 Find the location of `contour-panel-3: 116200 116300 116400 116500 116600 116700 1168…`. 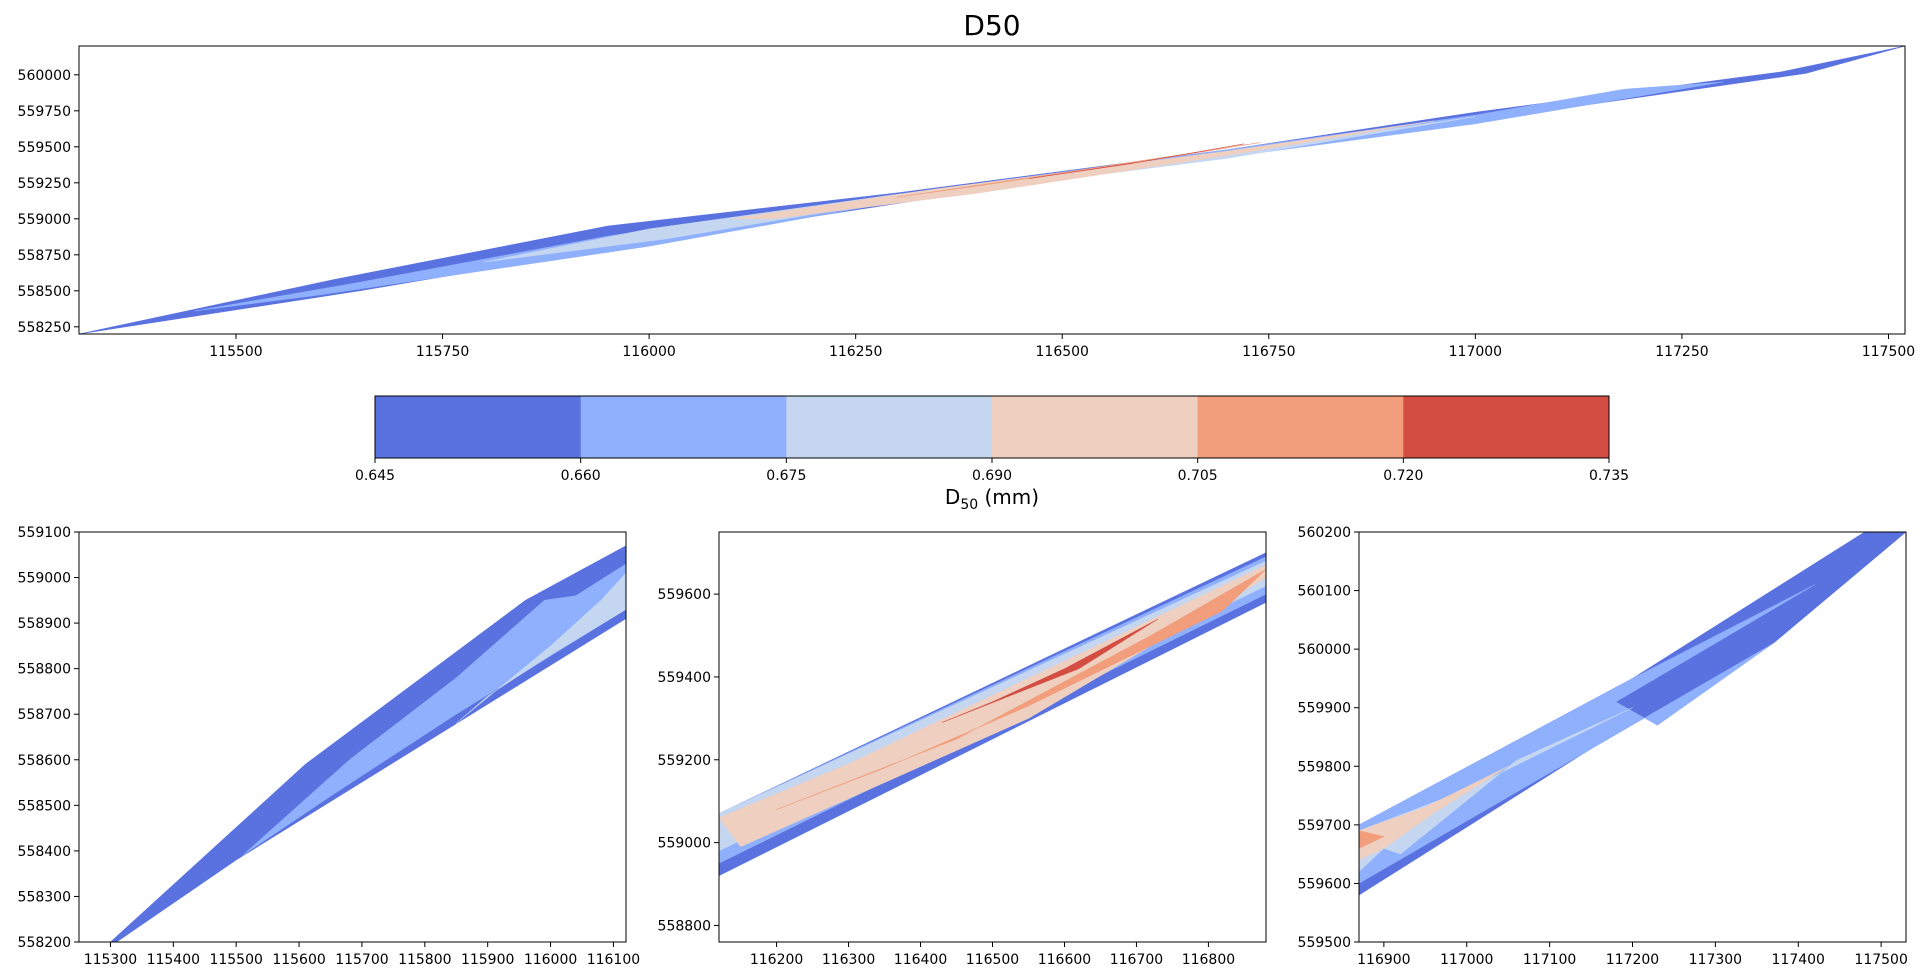

contour-panel-3: 116200 116300 116400 116500 116600 116700 1168… is located at coordinates (962, 749).